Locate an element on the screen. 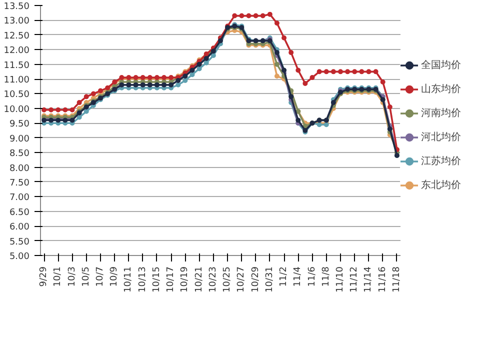 Image resolution: width=500 pixels, height=341 pixels. x-tick-label: 10/29 is located at coordinates (255, 279).